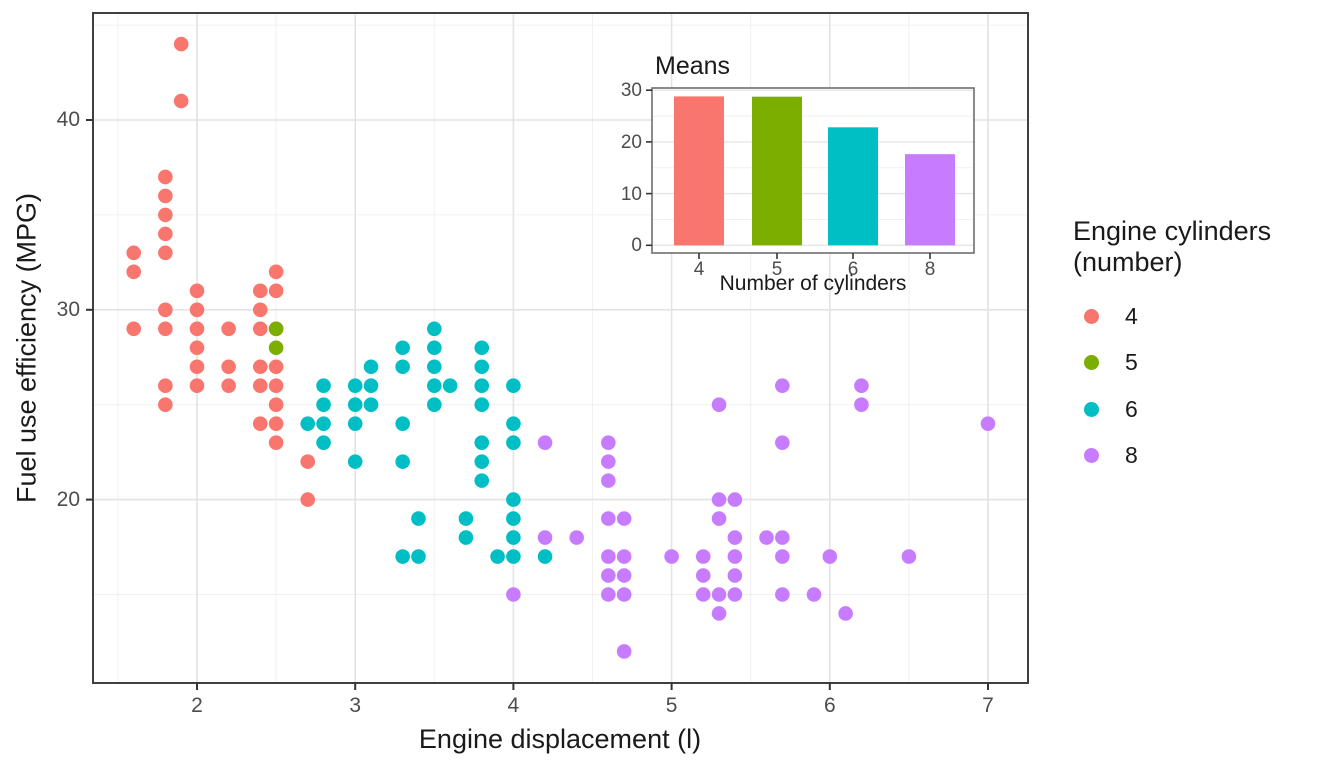  I want to click on legend-items: 4 5 6 8, so click(1172, 386).